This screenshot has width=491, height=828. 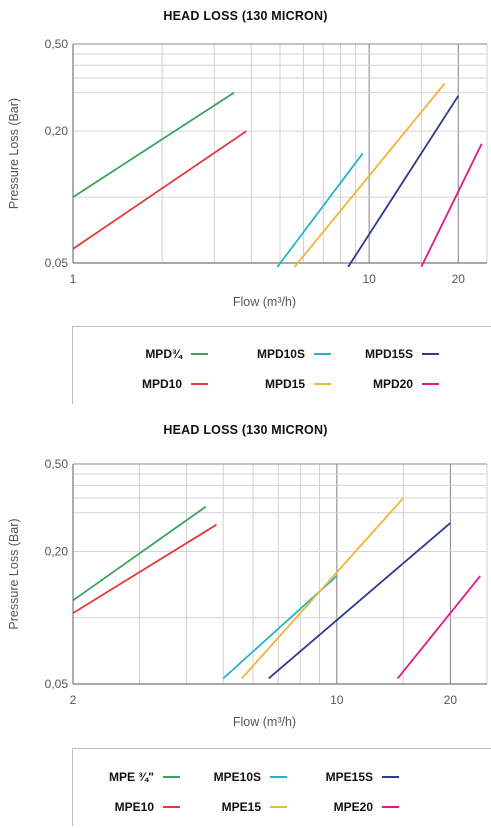 What do you see at coordinates (73, 700) in the screenshot?
I see `x-tick-label: 2` at bounding box center [73, 700].